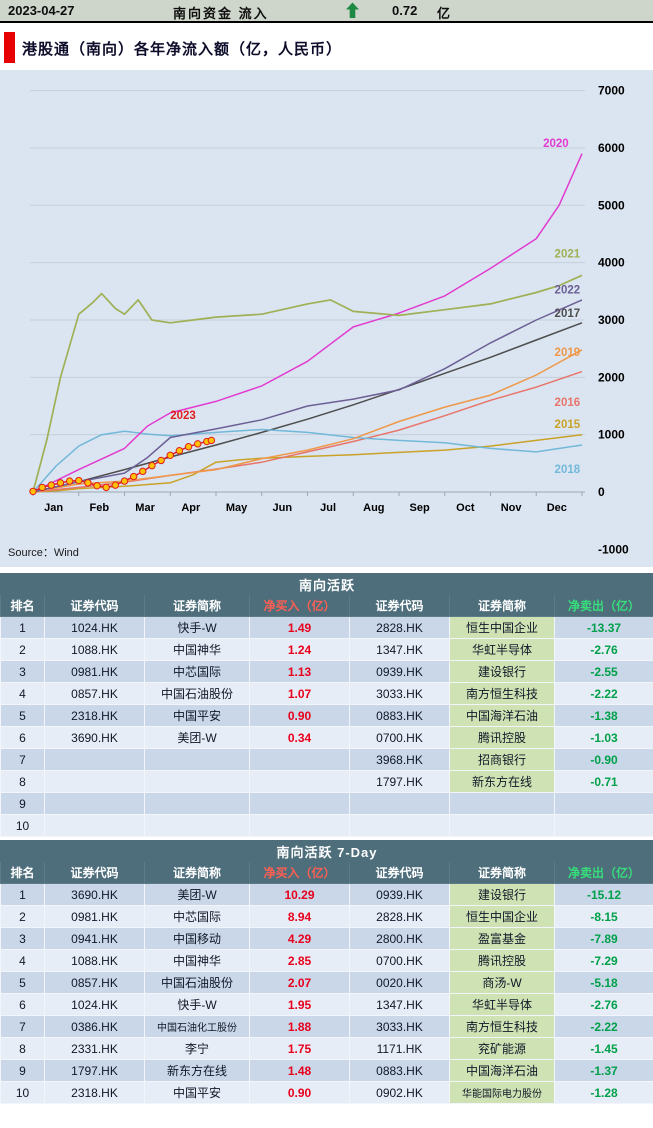  What do you see at coordinates (603, 715) in the screenshot?
I see `sell-value-cell: -1.38` at bounding box center [603, 715].